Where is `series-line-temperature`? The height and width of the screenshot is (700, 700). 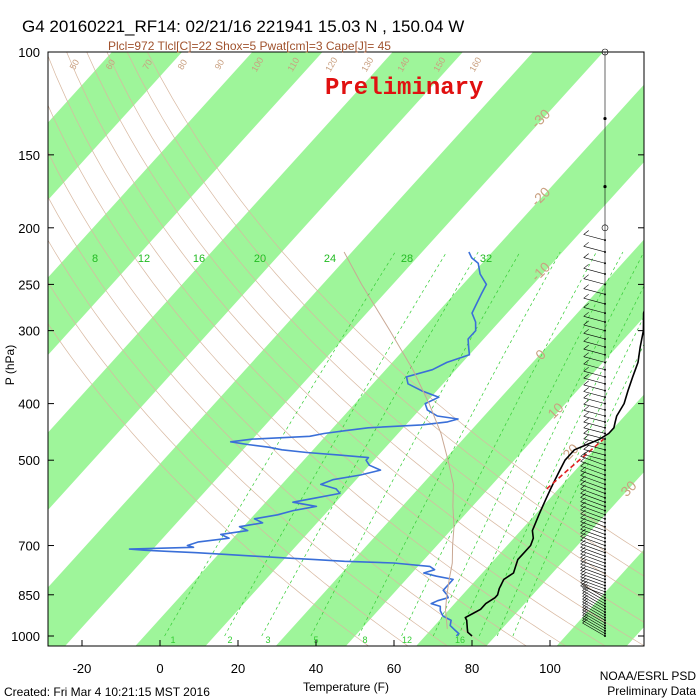
series-line-temperature is located at coordinates (554, 472).